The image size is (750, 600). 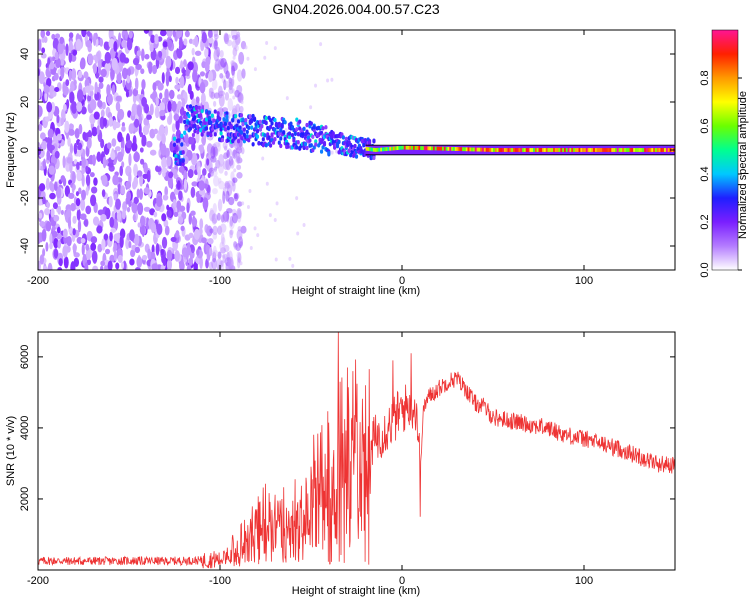 What do you see at coordinates (25, 499) in the screenshot?
I see `snr-ytick-label: 2000` at bounding box center [25, 499].